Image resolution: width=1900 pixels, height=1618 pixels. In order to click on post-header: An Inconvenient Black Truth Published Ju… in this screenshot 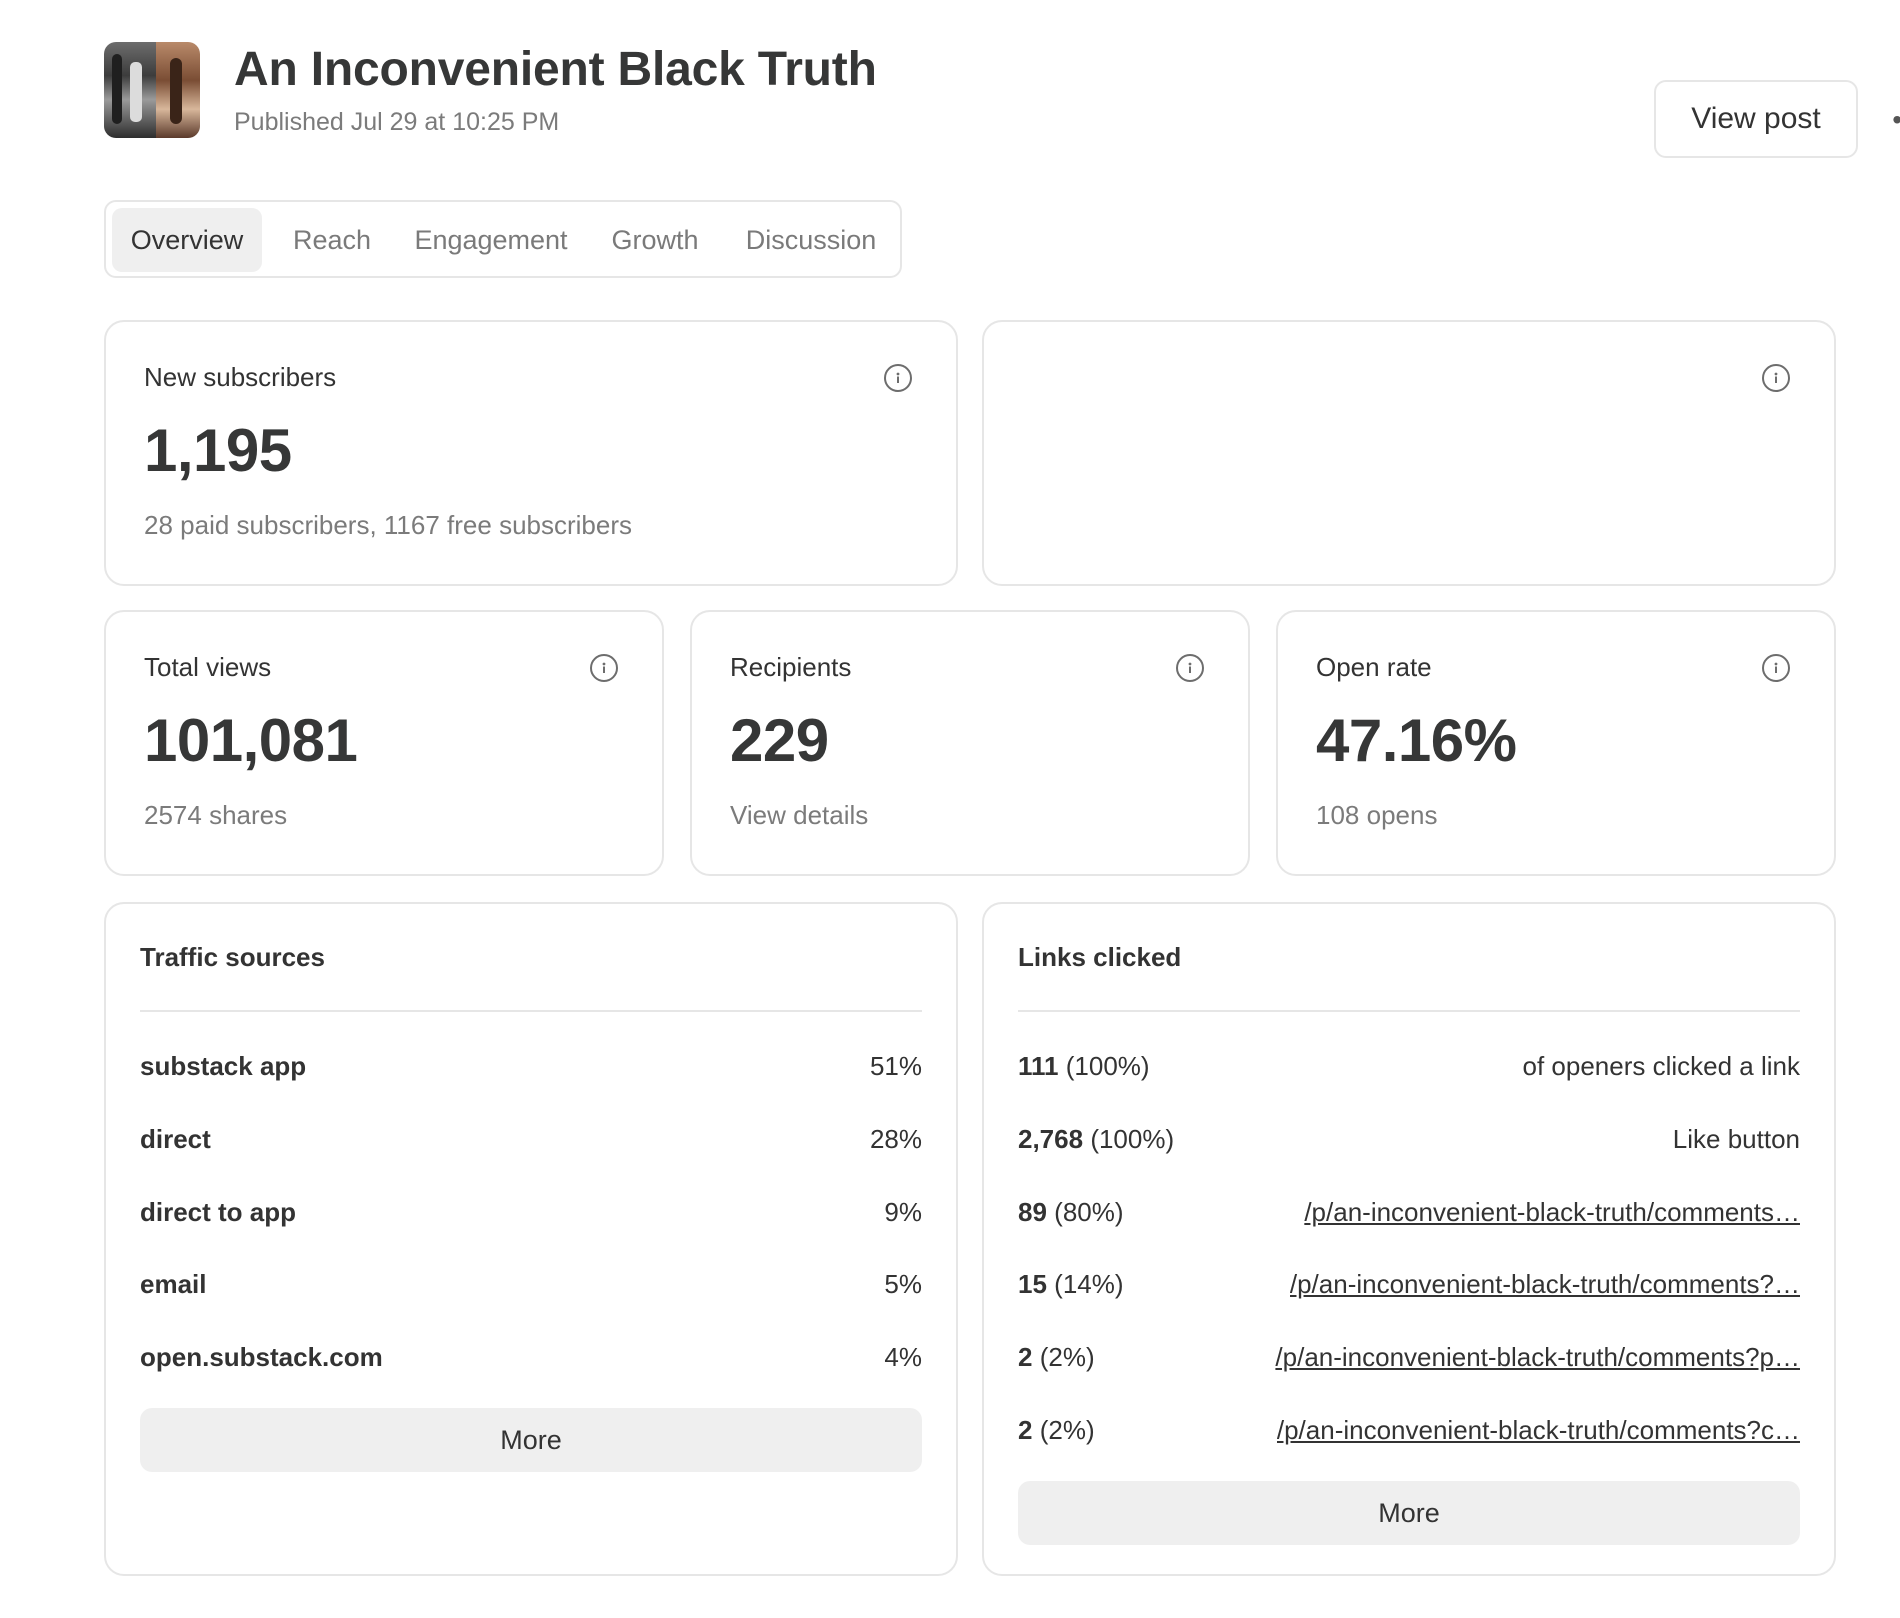, I will do `click(1002, 100)`.